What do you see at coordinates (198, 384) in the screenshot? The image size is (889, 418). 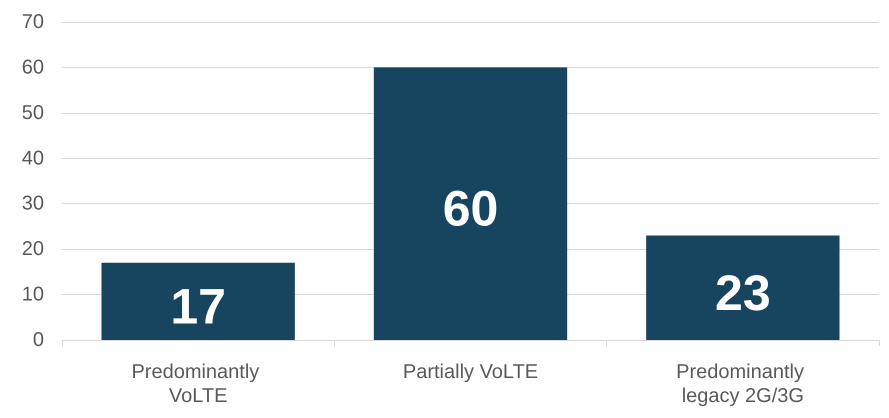 I see `x-tick-label: Predominantly VoLTE` at bounding box center [198, 384].